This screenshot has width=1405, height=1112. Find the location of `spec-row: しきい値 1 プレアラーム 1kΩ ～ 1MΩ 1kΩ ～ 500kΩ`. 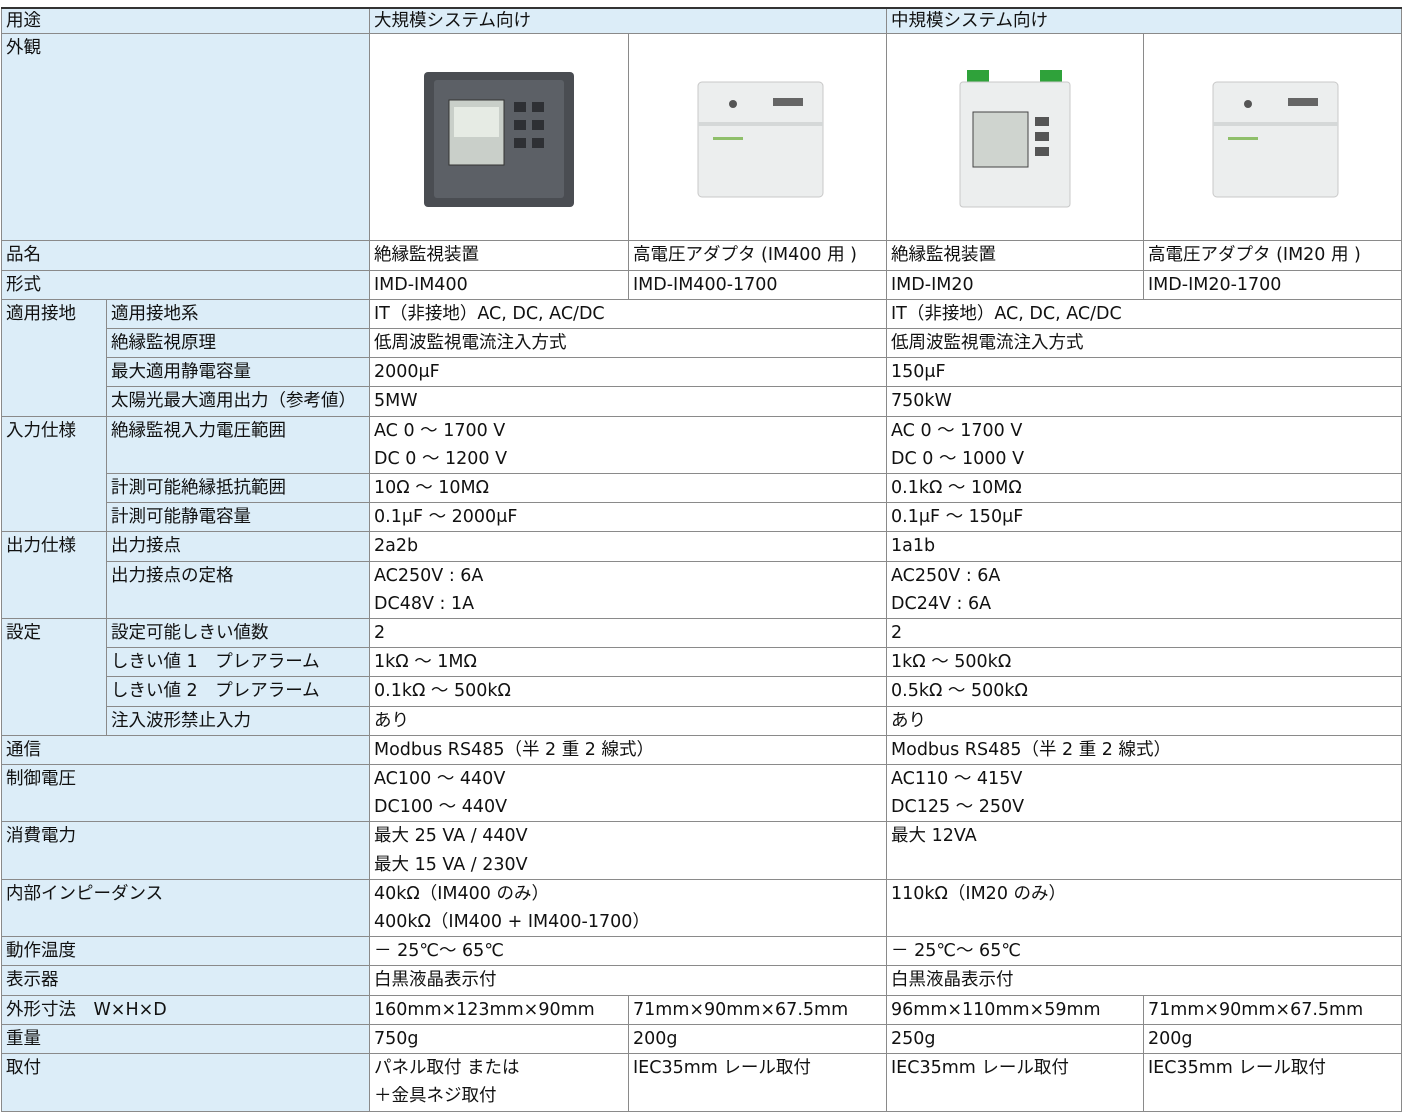

spec-row: しきい値 1 プレアラーム 1kΩ ～ 1MΩ 1kΩ ～ 500kΩ is located at coordinates (702, 662).